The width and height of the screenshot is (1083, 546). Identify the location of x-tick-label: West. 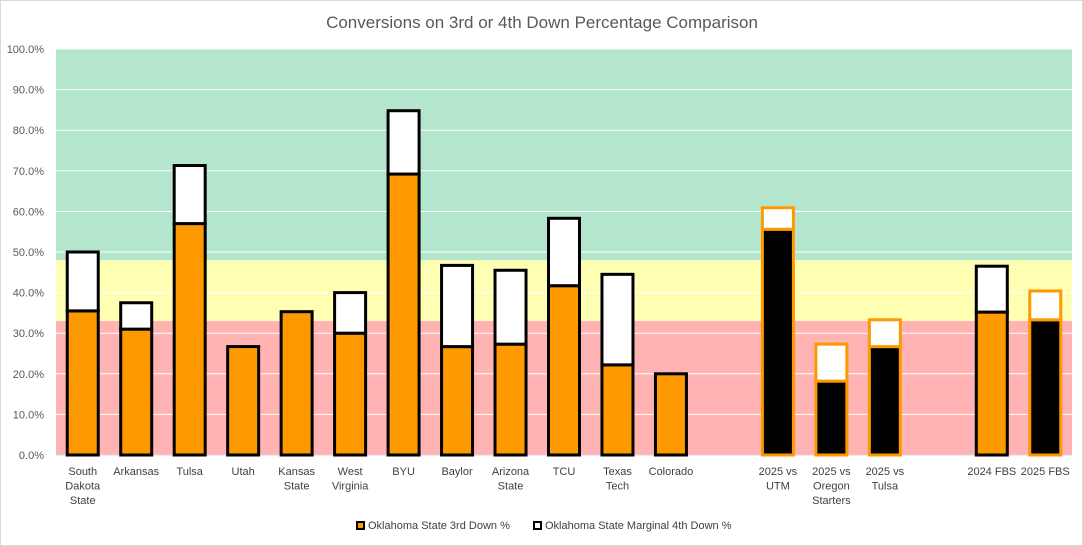
(350, 472).